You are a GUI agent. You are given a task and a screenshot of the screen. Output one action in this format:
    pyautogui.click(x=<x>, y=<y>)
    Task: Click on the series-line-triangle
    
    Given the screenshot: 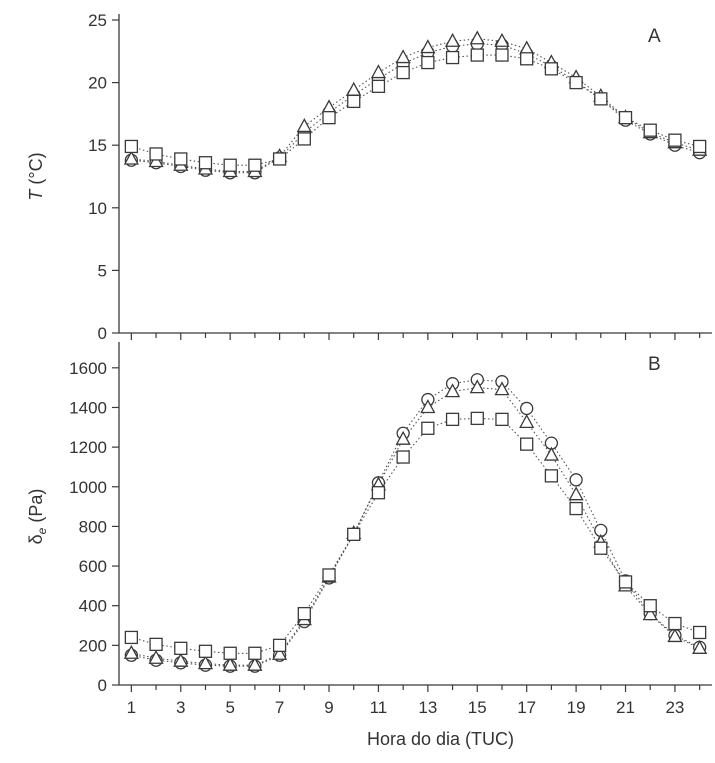 What is the action you would take?
    pyautogui.click(x=415, y=105)
    